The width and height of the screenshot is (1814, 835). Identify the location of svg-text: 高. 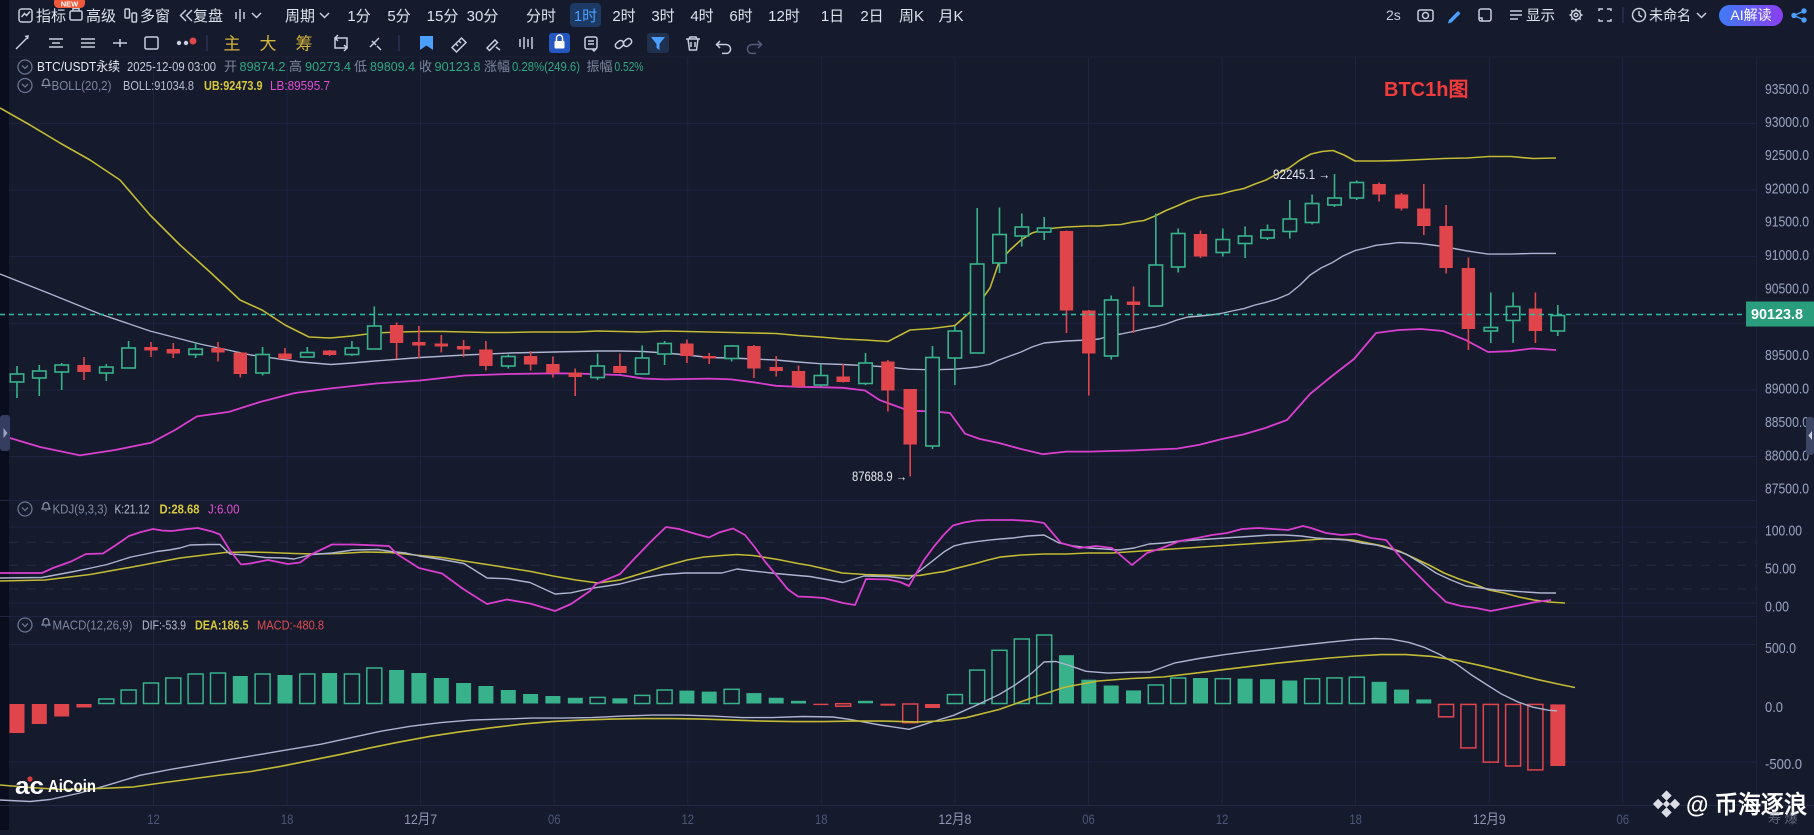
(295, 66).